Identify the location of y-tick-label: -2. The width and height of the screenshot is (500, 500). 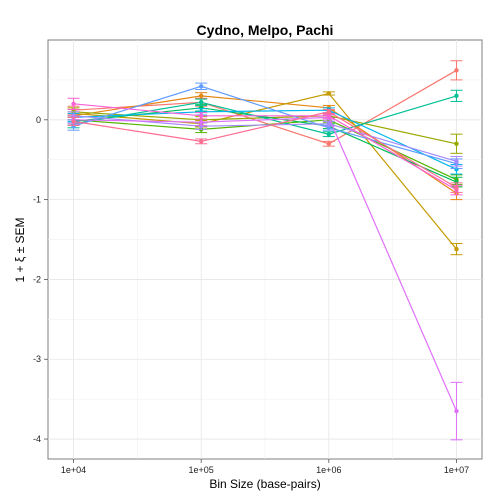
(37, 279).